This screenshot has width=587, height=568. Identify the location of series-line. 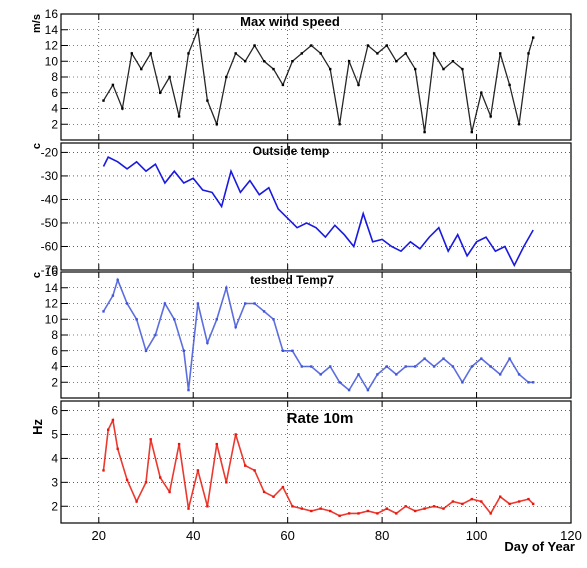
(318, 212).